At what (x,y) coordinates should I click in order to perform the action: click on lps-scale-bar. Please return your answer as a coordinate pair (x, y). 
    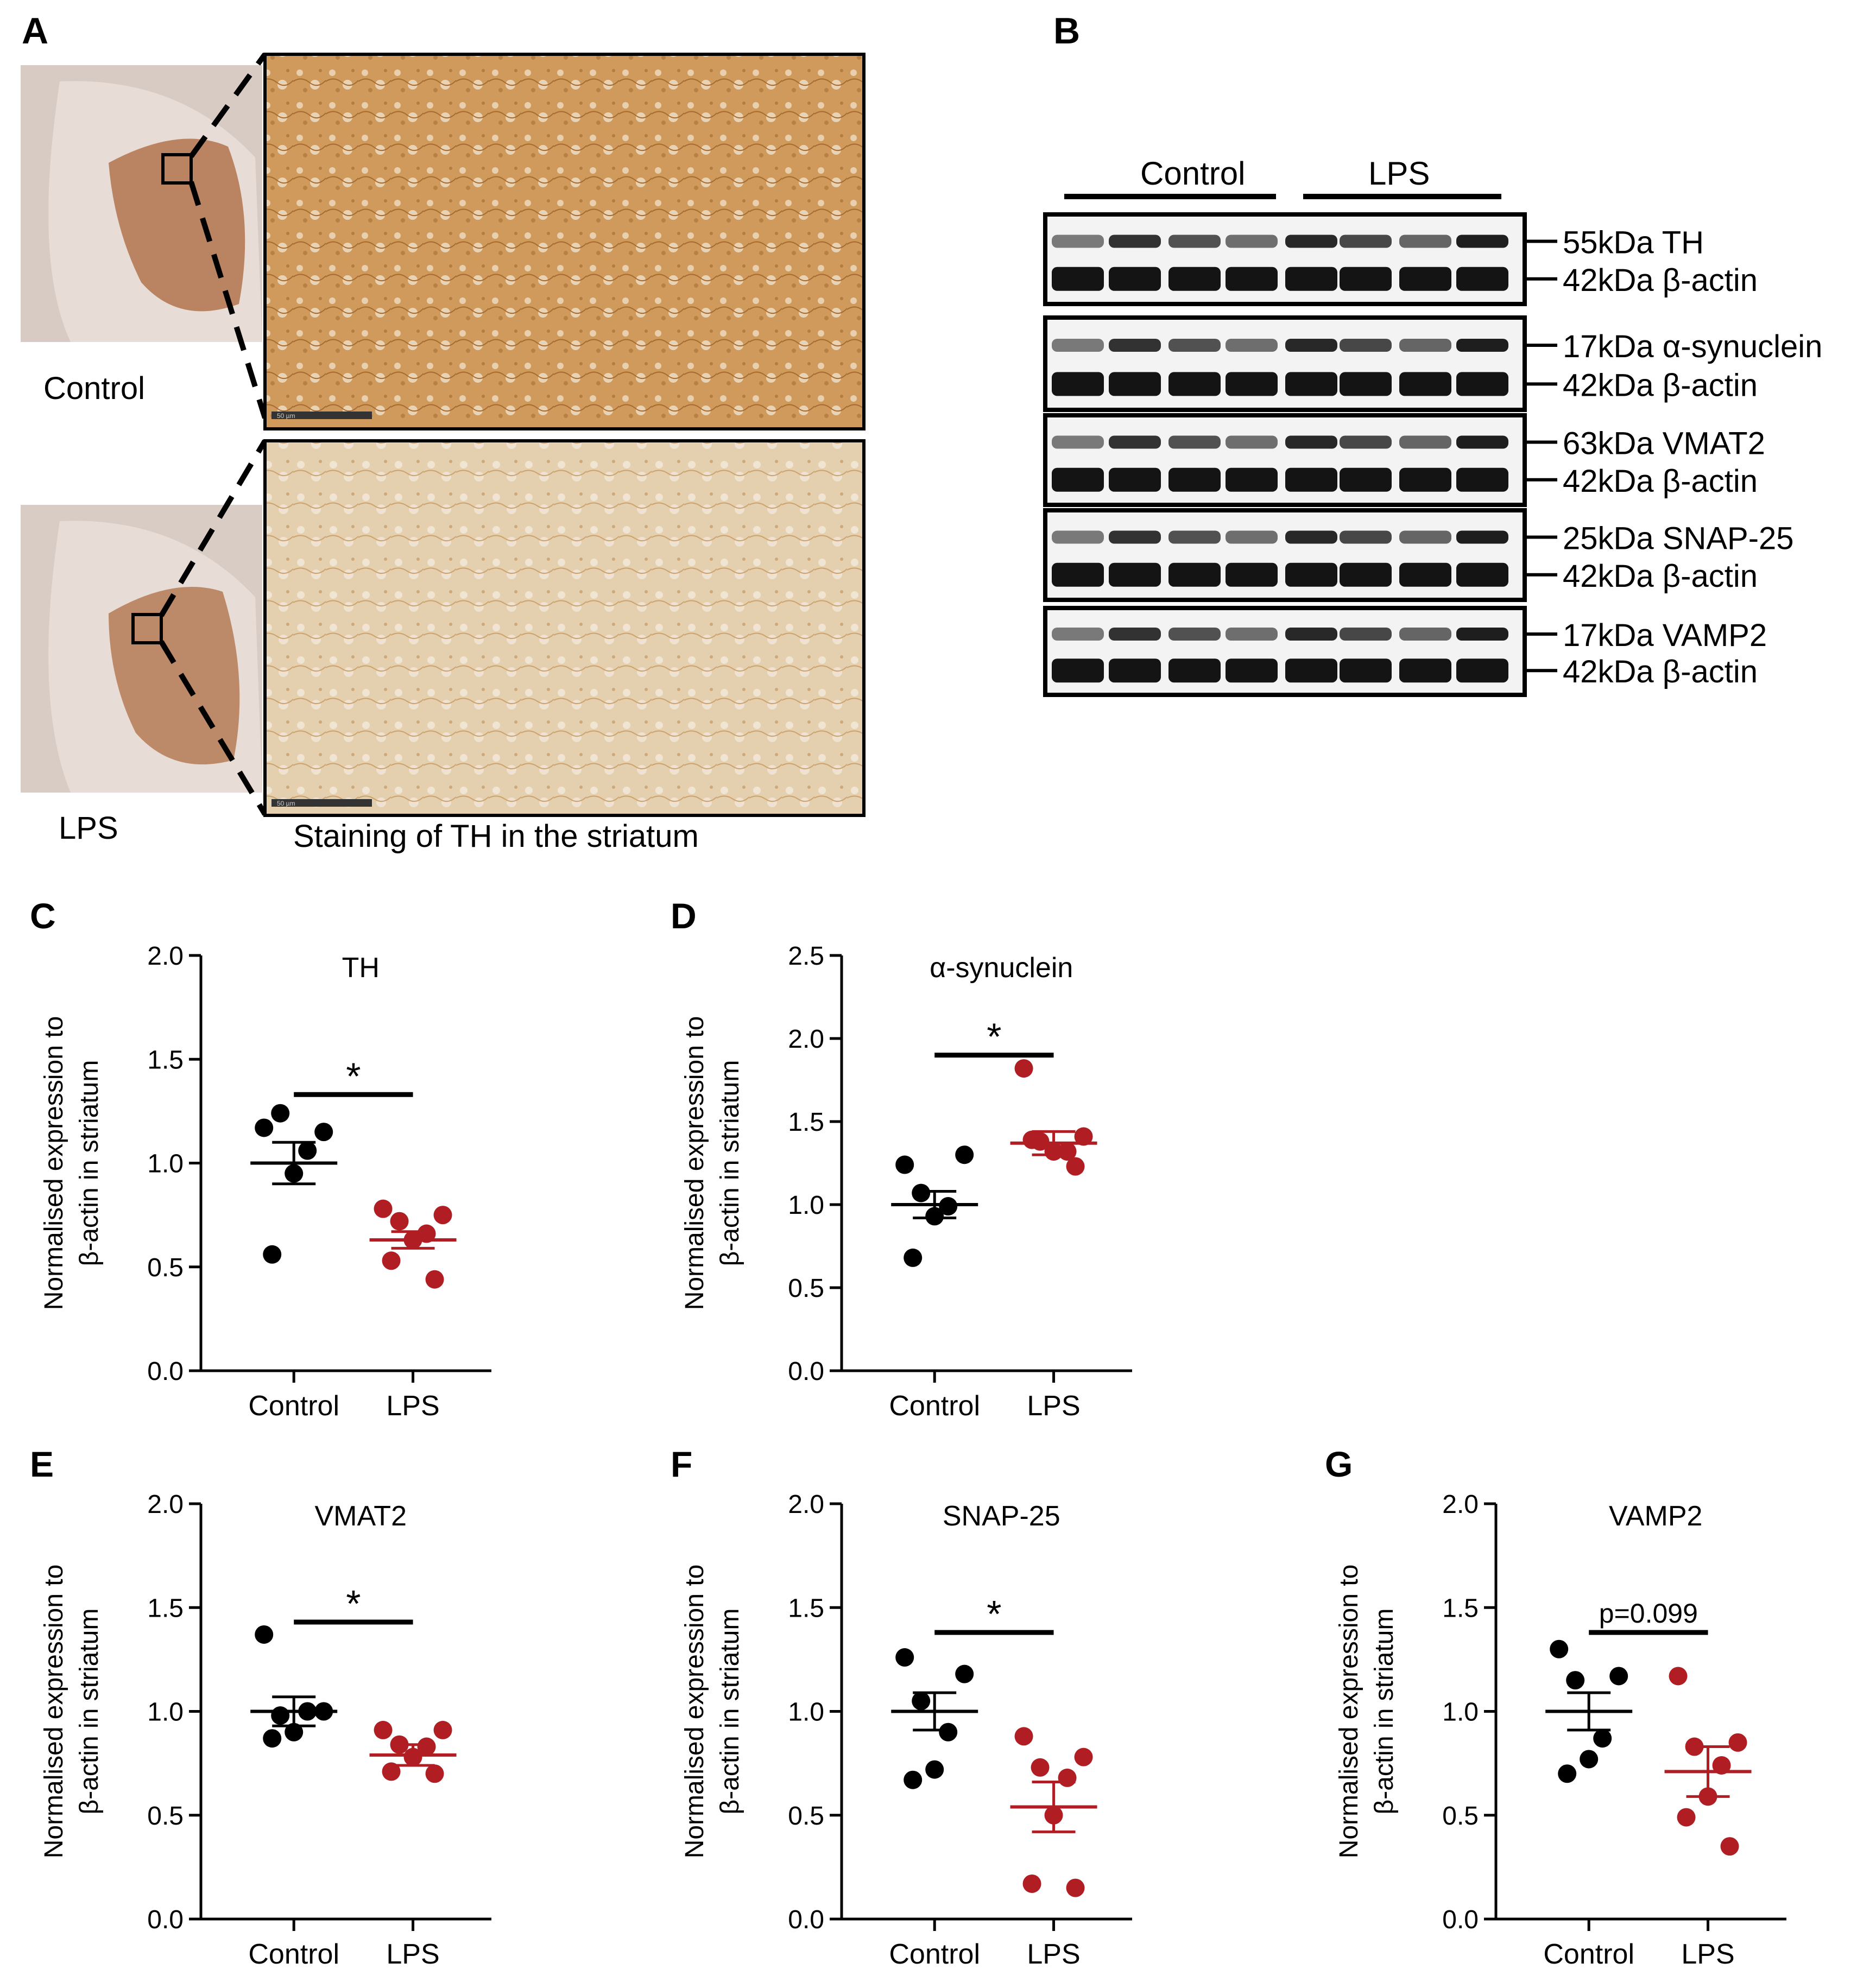
    Looking at the image, I should click on (321, 803).